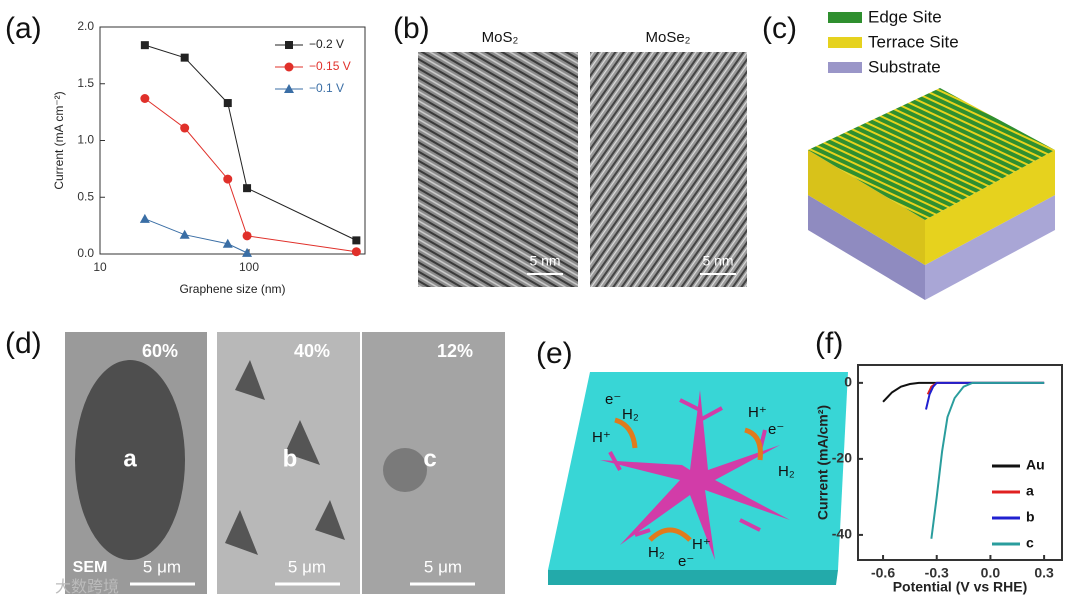  Describe the element at coordinates (913, 41) in the screenshot. I see `legend-label: Terrace Site` at that location.